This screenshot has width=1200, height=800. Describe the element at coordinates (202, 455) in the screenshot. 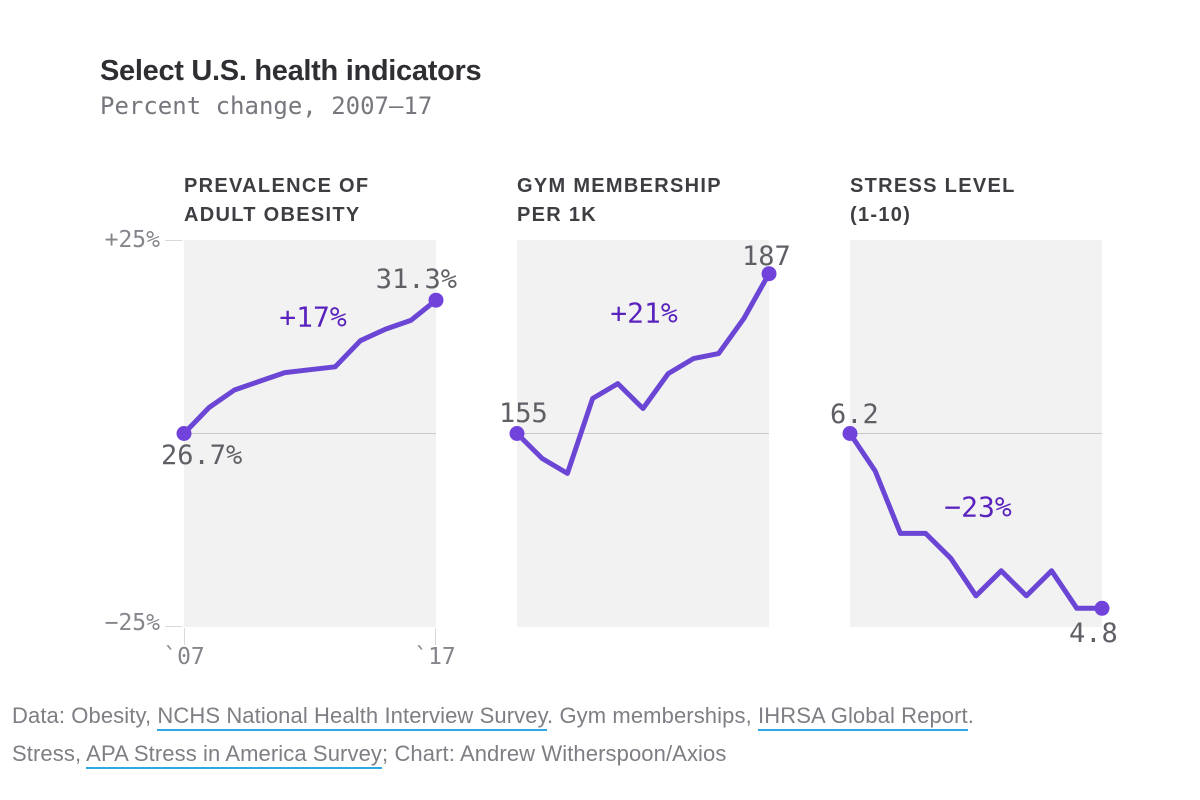

I see `obesity-start-value-label: 26.7%` at that location.